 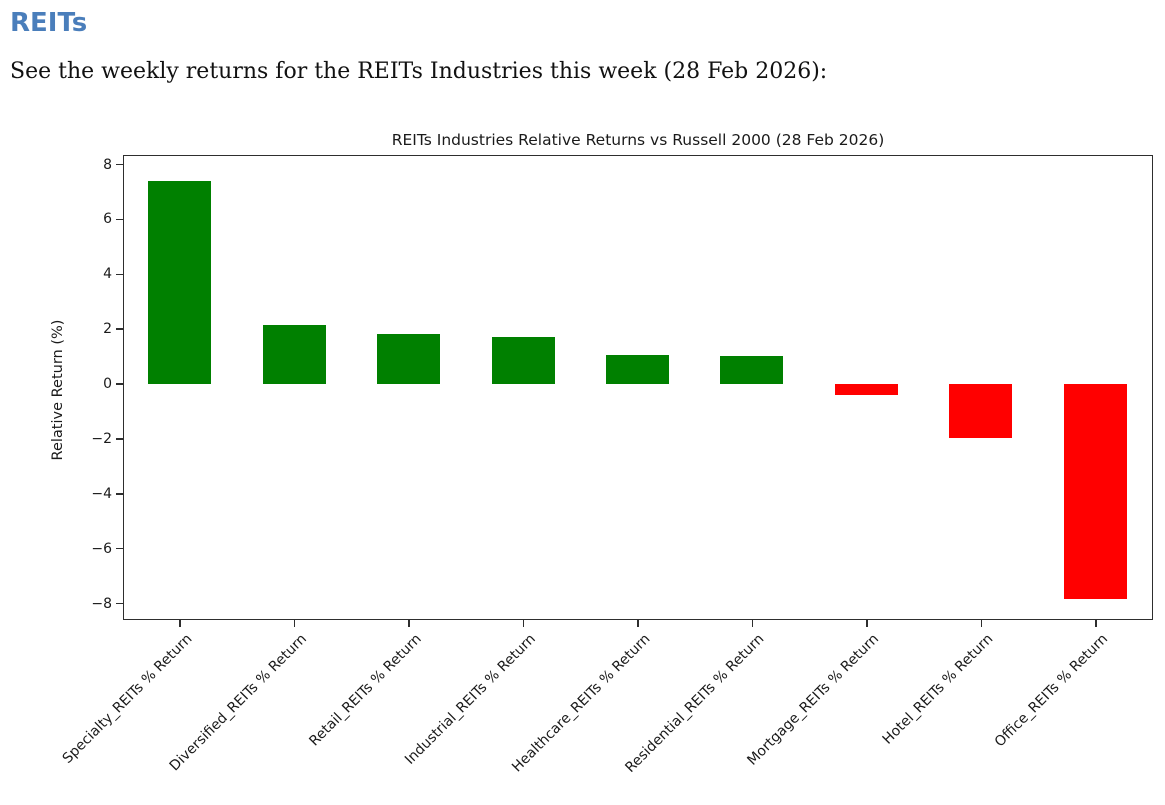 What do you see at coordinates (101, 438) in the screenshot?
I see `y-tick-label: −2` at bounding box center [101, 438].